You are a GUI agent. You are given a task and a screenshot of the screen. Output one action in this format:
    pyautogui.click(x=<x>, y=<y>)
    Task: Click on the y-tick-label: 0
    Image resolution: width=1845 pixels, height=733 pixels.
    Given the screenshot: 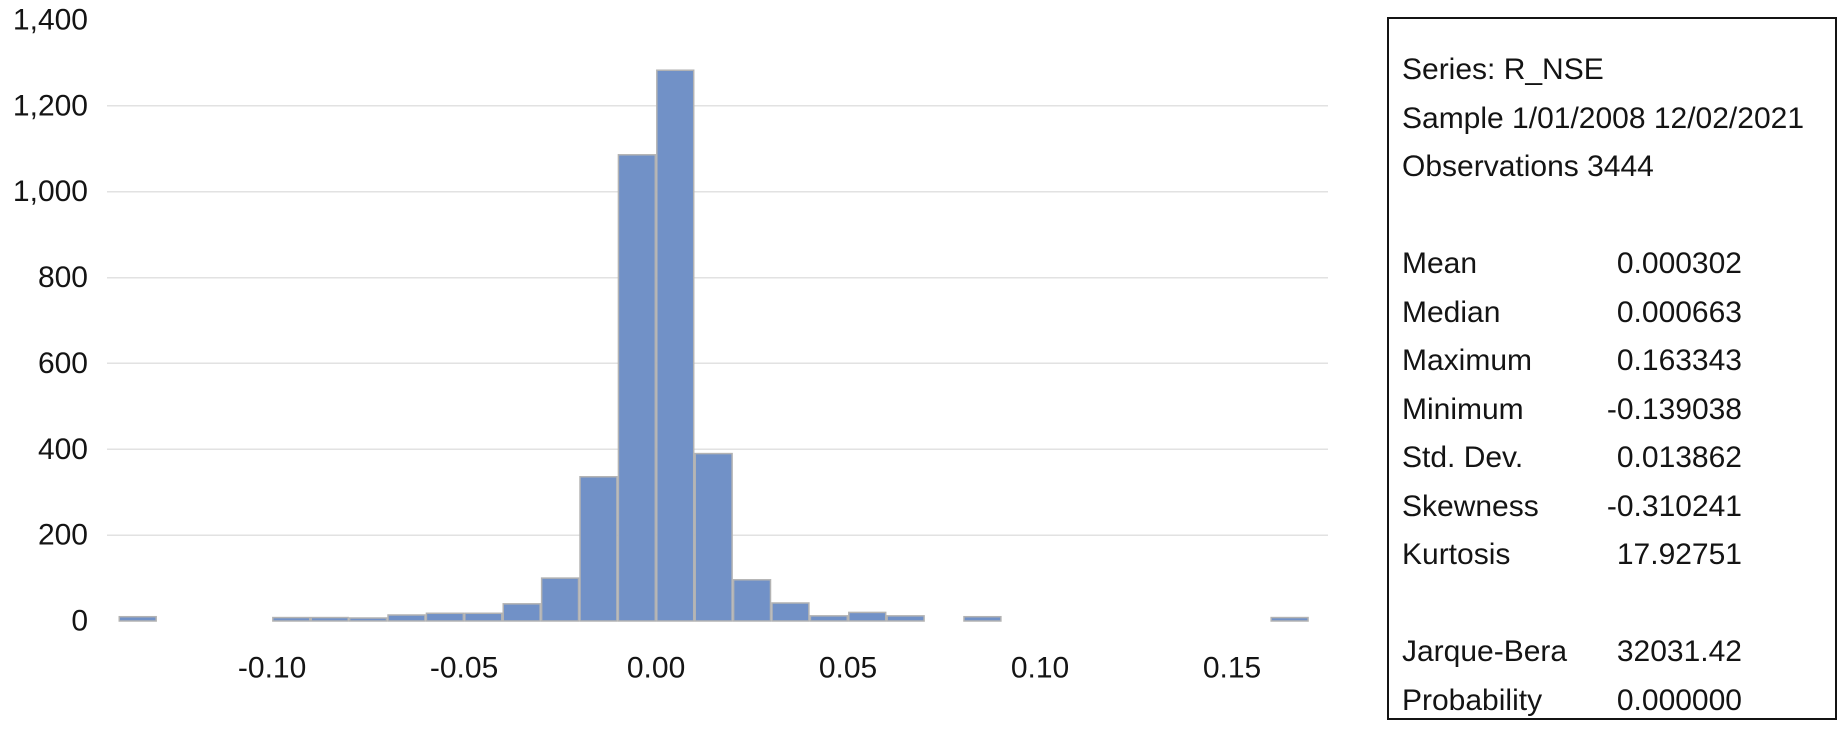 What is the action you would take?
    pyautogui.click(x=79, y=621)
    